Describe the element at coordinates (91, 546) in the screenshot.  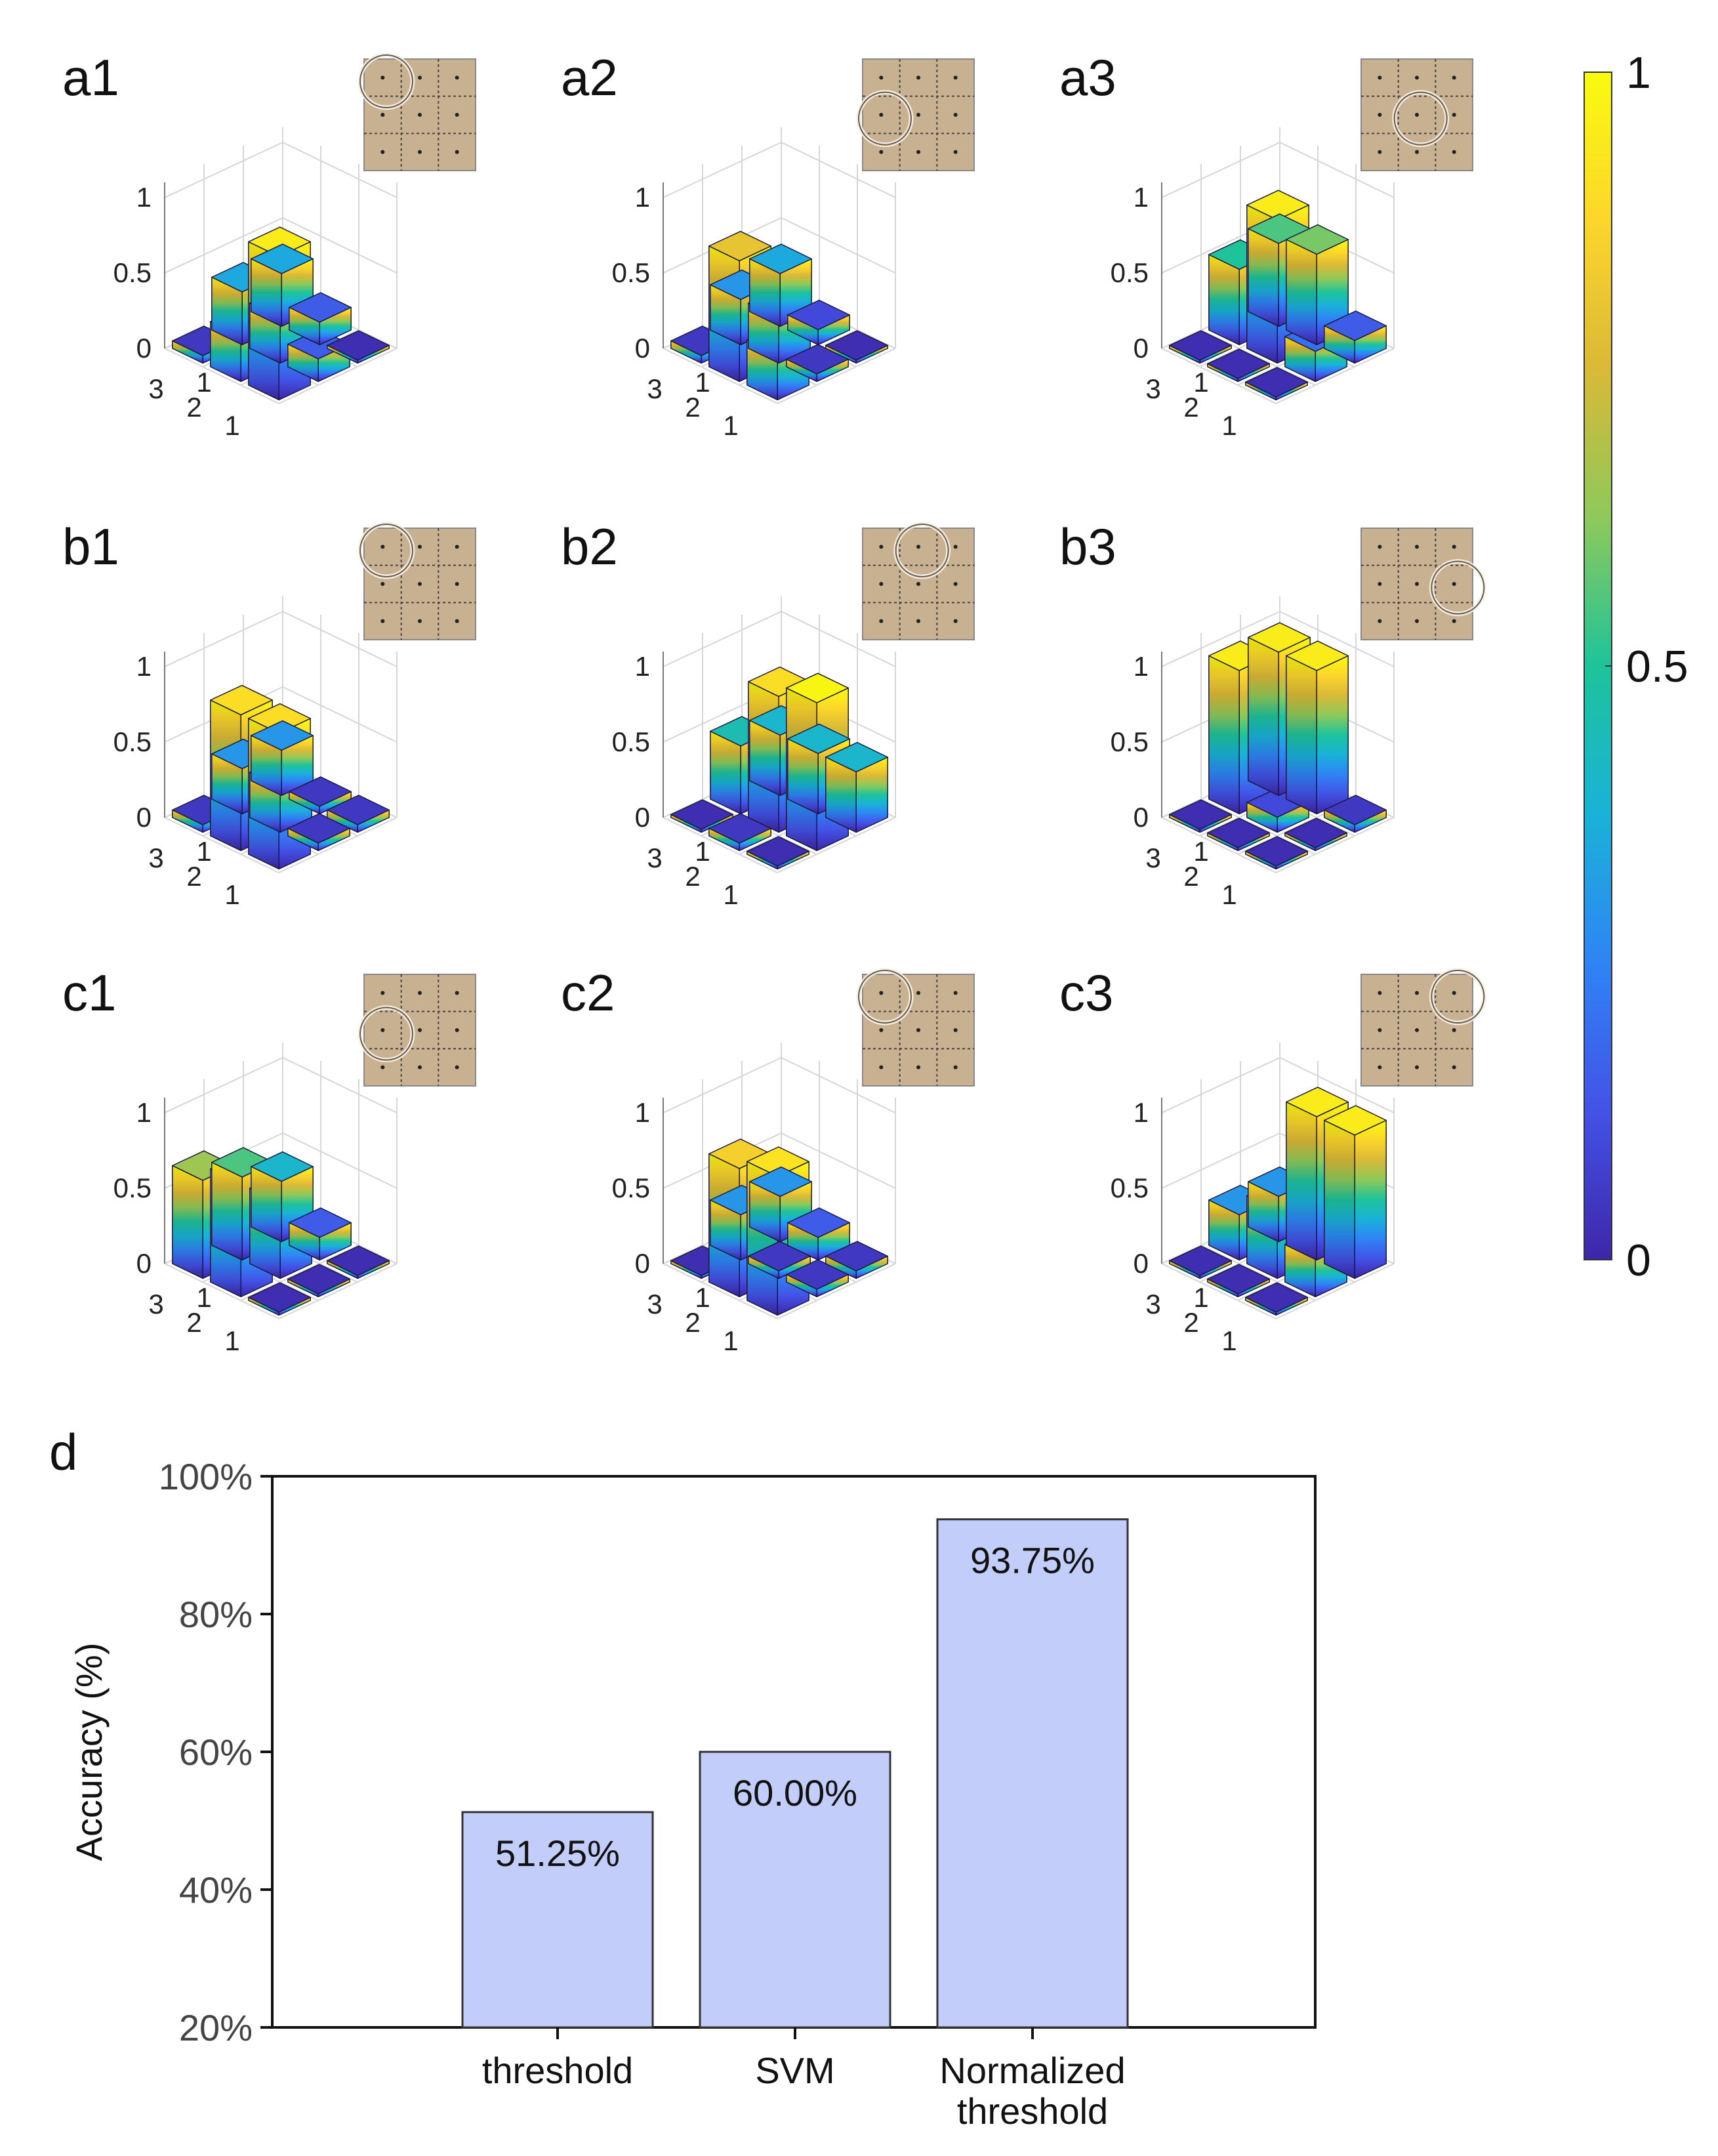
I see `panel-label: b1` at that location.